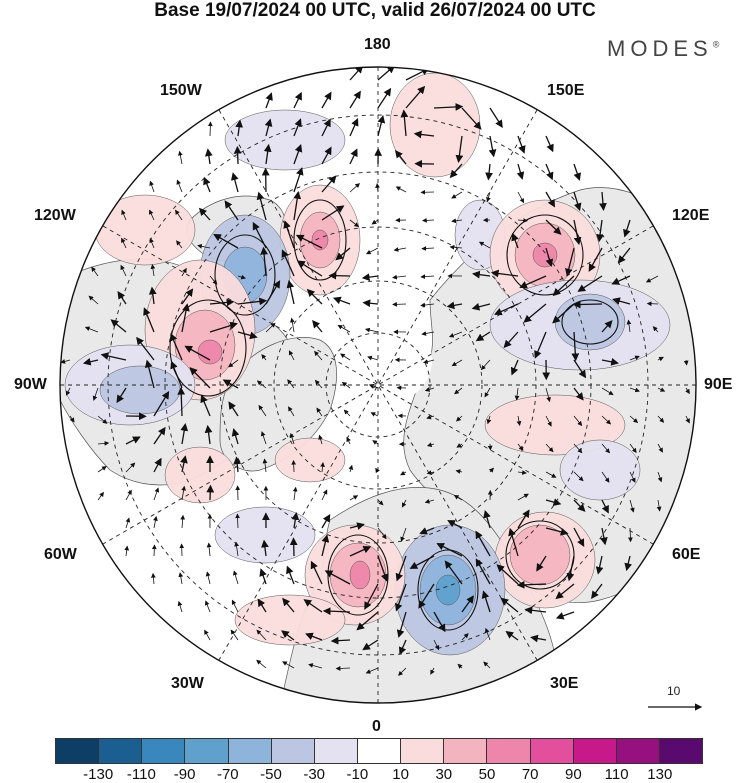 This screenshot has width=750, height=783. What do you see at coordinates (616, 774) in the screenshot?
I see `colorbar-tick-label: 110` at bounding box center [616, 774].